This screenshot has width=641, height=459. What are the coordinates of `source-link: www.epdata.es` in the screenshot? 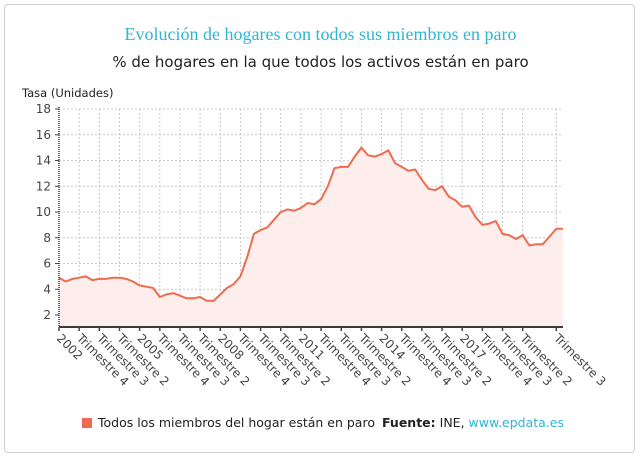 It's located at (516, 422).